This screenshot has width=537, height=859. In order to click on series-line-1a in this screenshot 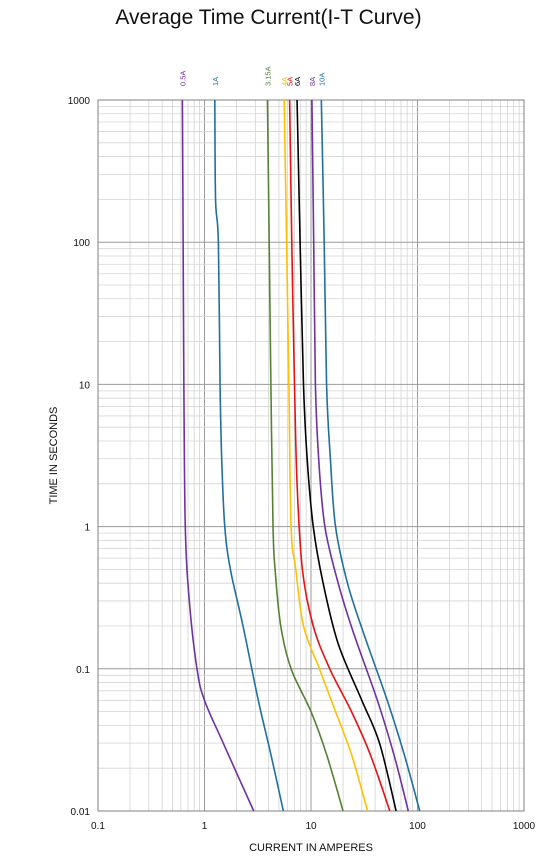, I will do `click(249, 455)`.